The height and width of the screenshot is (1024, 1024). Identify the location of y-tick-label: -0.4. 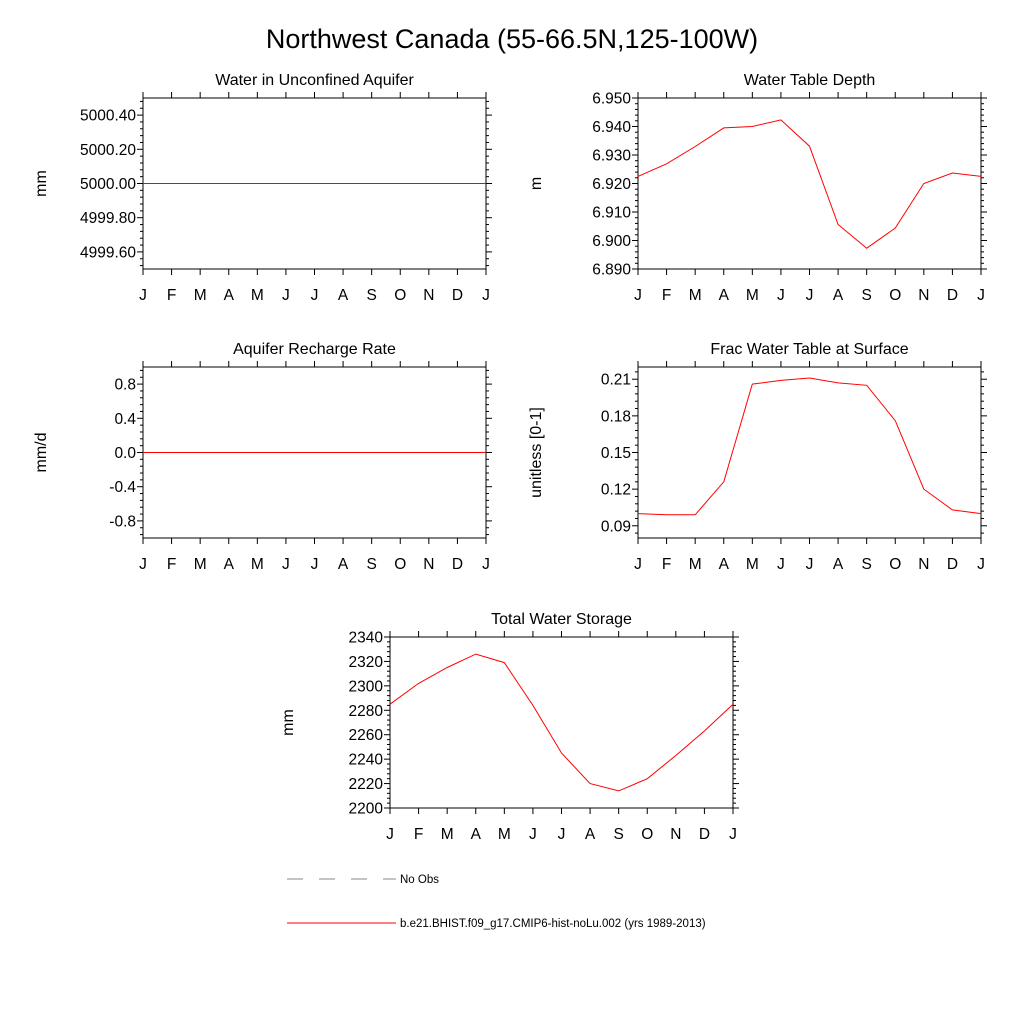
(122, 487).